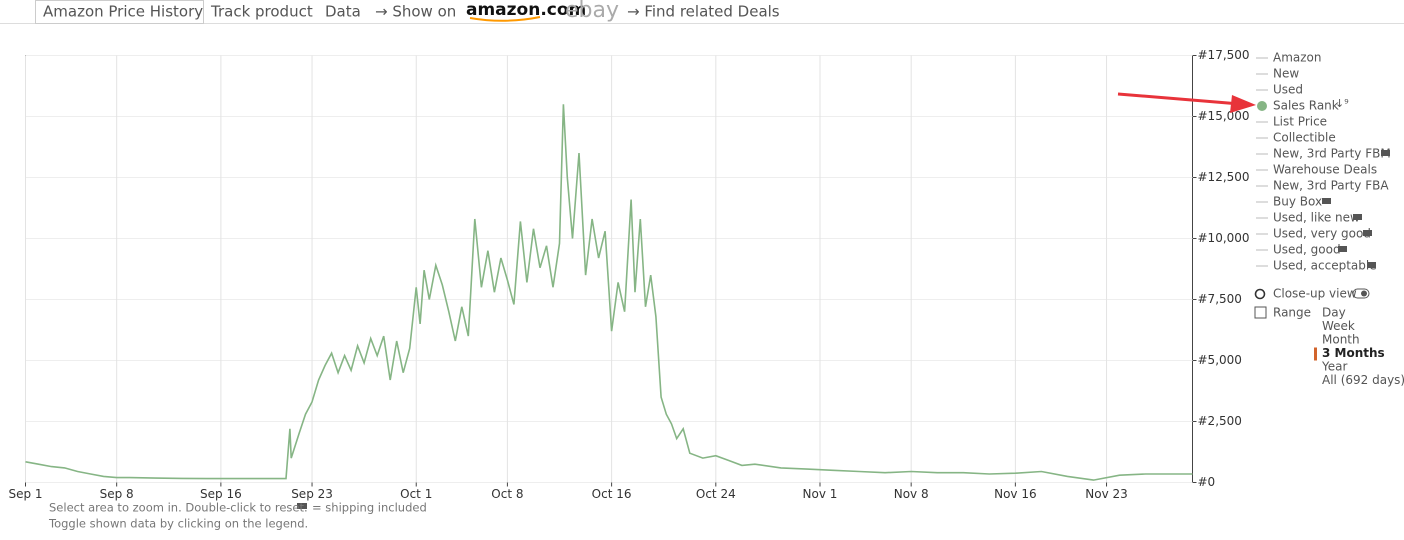  I want to click on legend-entry: Collectible, so click(1304, 138).